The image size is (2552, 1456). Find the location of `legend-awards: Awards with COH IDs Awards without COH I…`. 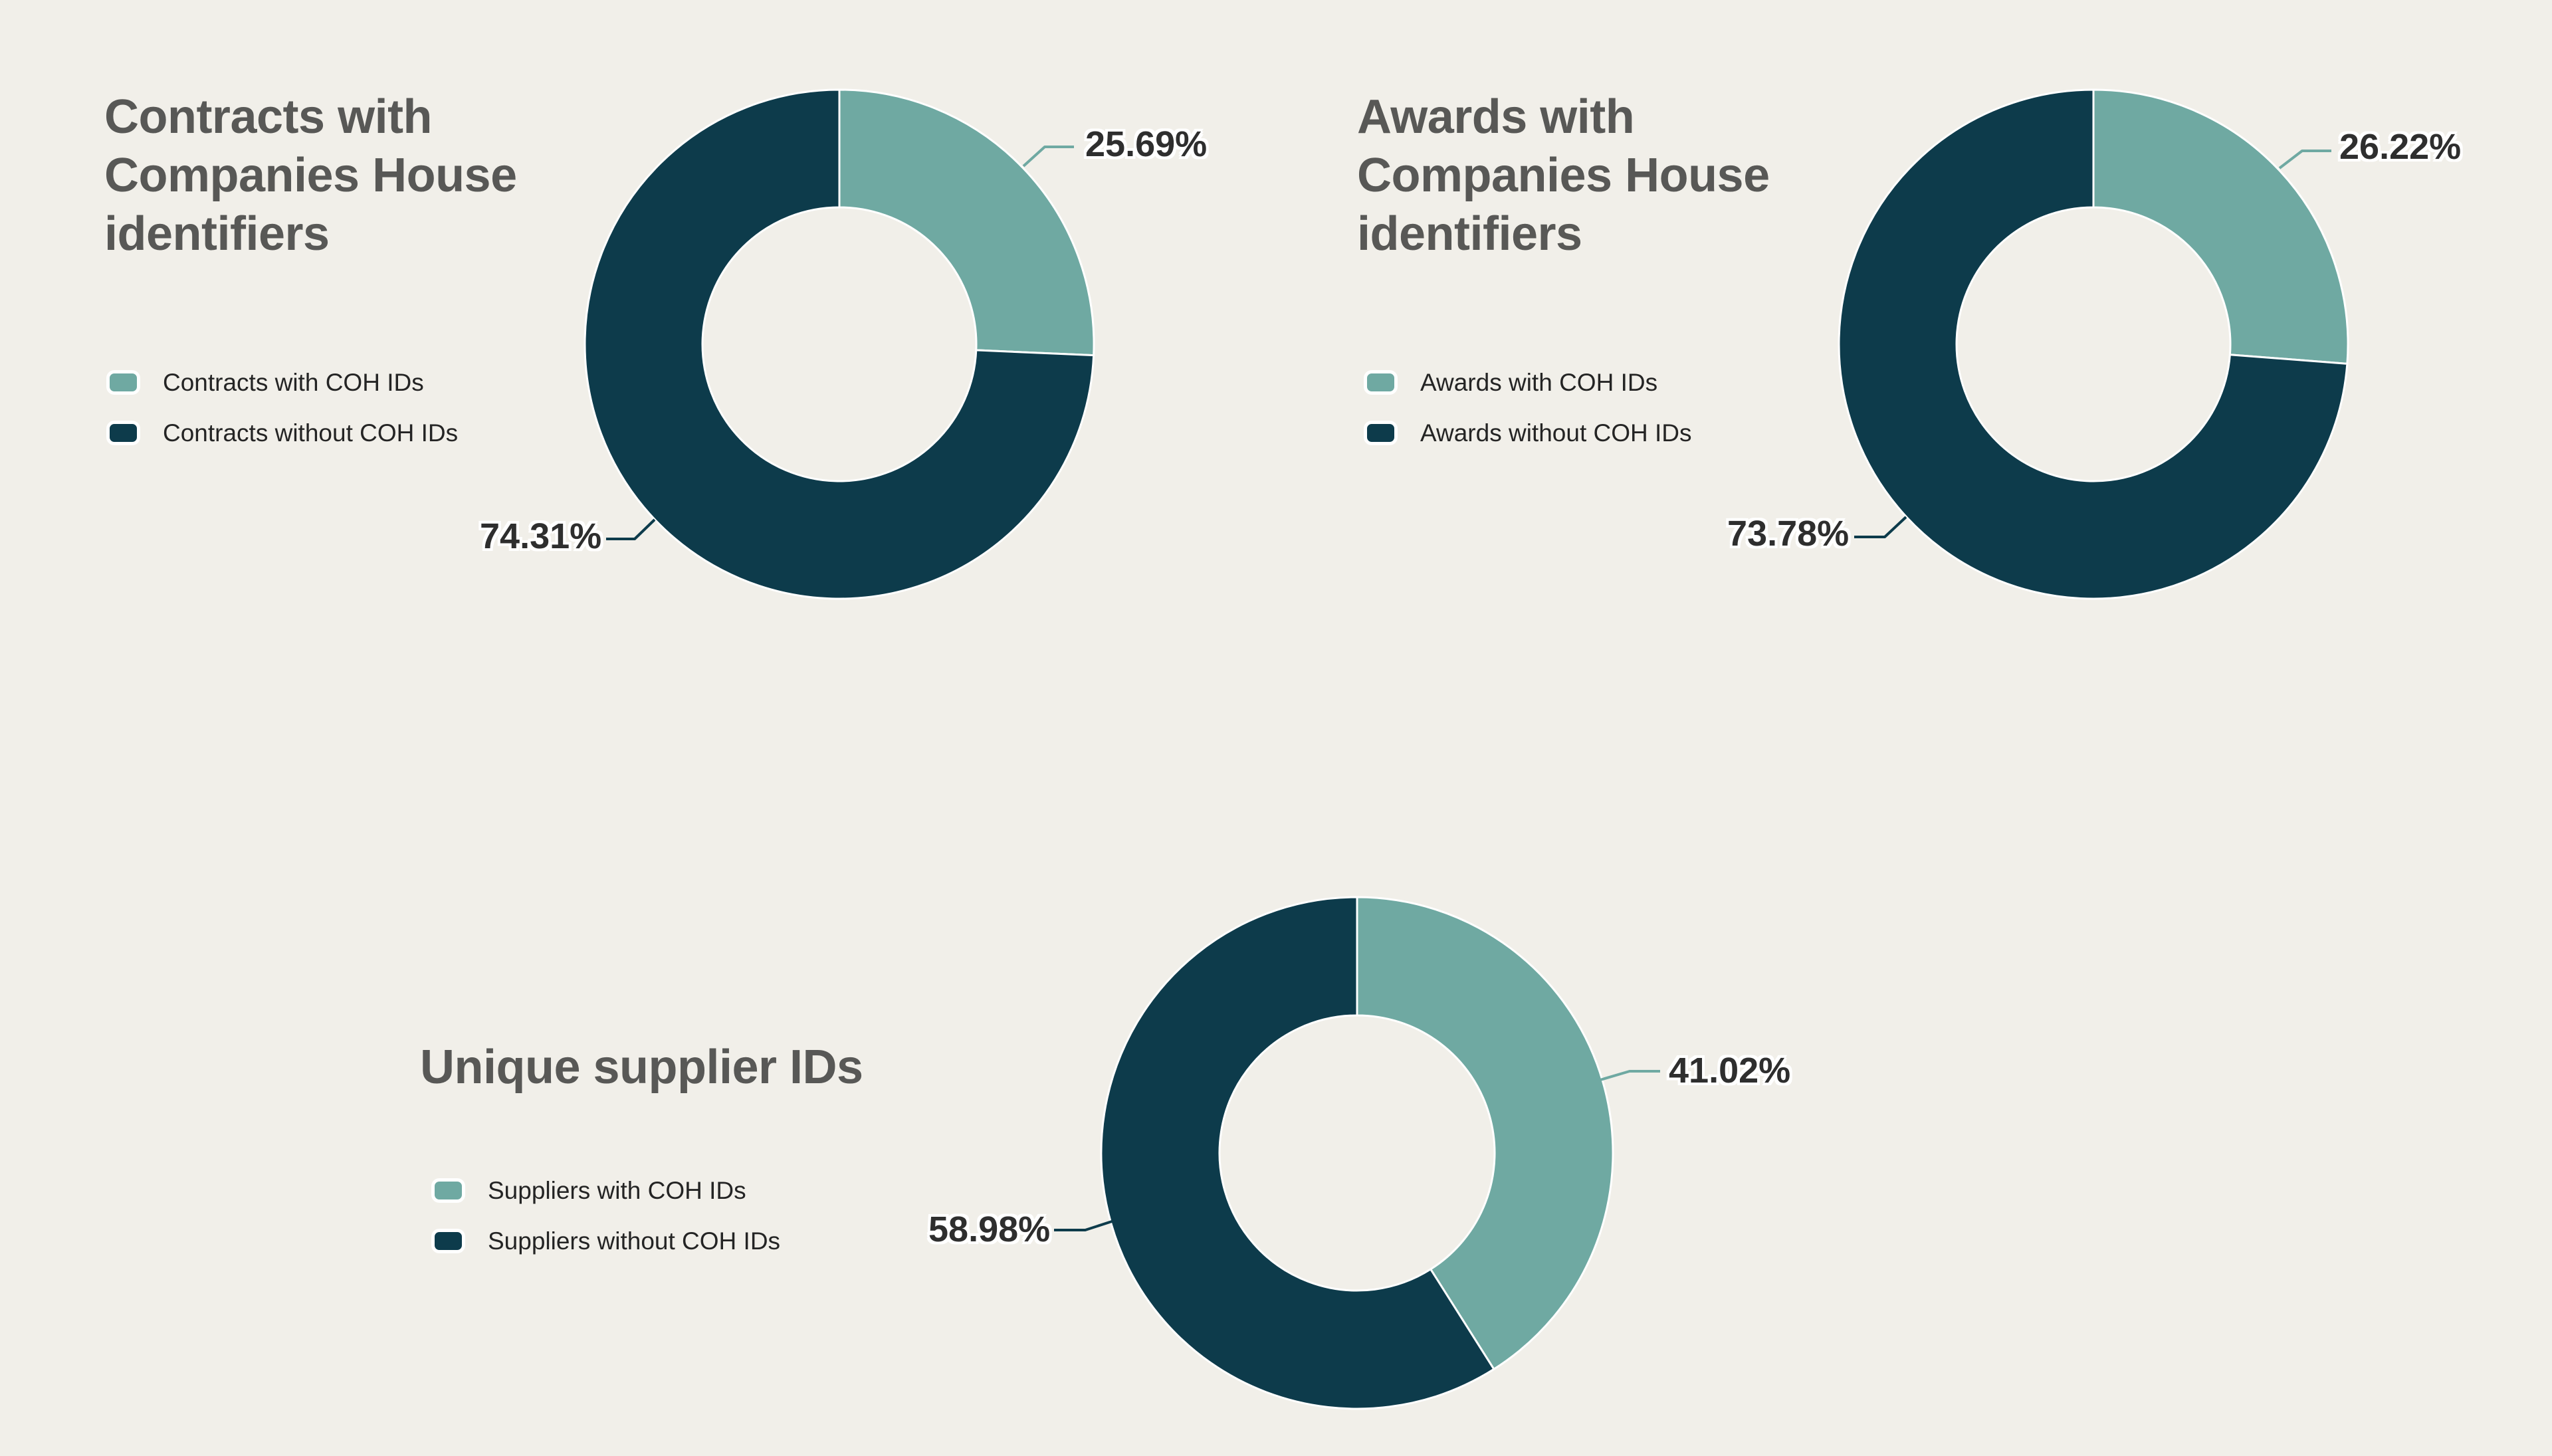

legend-awards: Awards with COH IDs Awards without COH I… is located at coordinates (1528, 420).